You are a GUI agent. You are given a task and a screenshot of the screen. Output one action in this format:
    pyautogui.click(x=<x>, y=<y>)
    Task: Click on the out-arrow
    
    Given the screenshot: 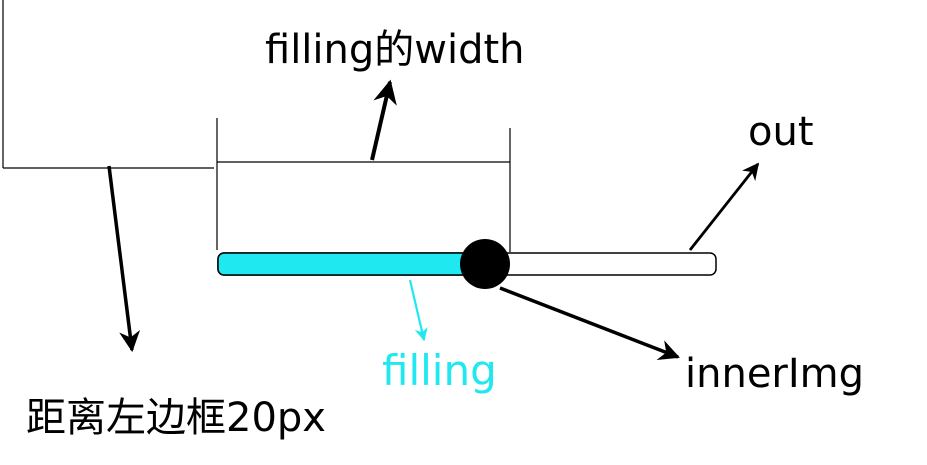 What is the action you would take?
    pyautogui.click(x=724, y=206)
    